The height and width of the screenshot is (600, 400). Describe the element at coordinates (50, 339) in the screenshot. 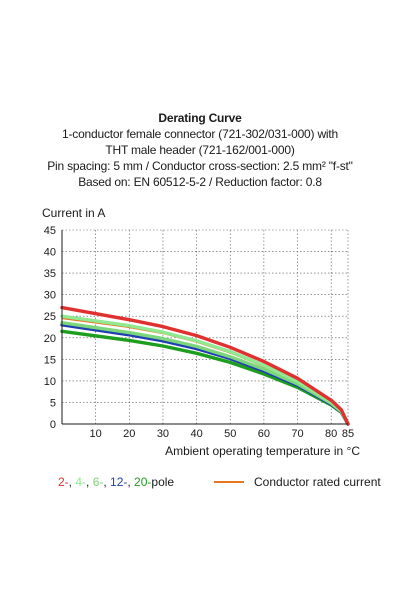

I see `y-tick-label: 20` at that location.